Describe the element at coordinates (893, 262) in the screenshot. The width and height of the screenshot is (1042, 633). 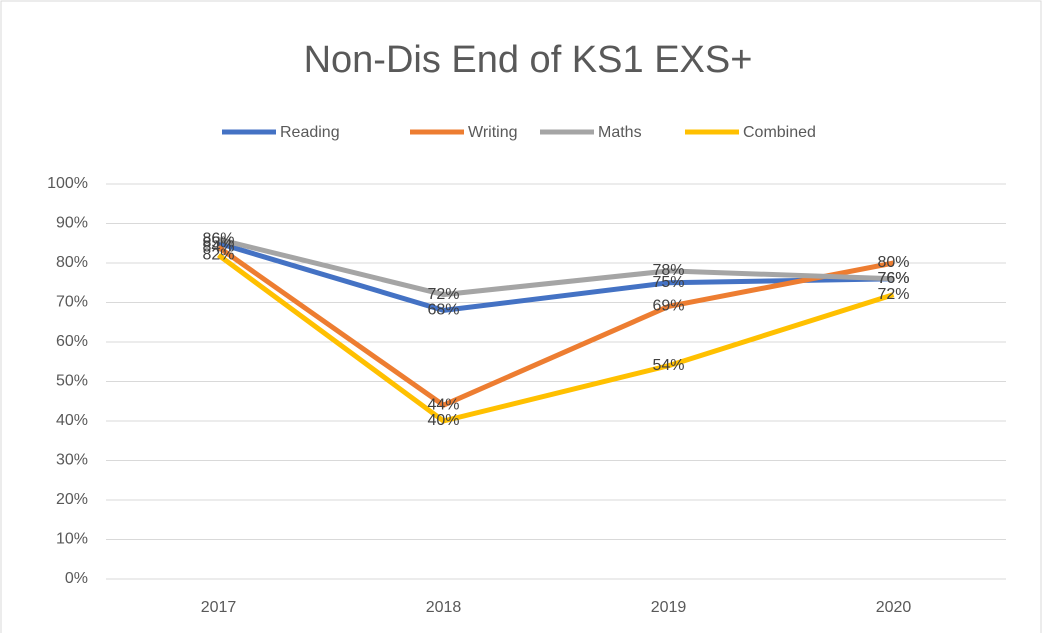
I see `data-label: 80%` at that location.